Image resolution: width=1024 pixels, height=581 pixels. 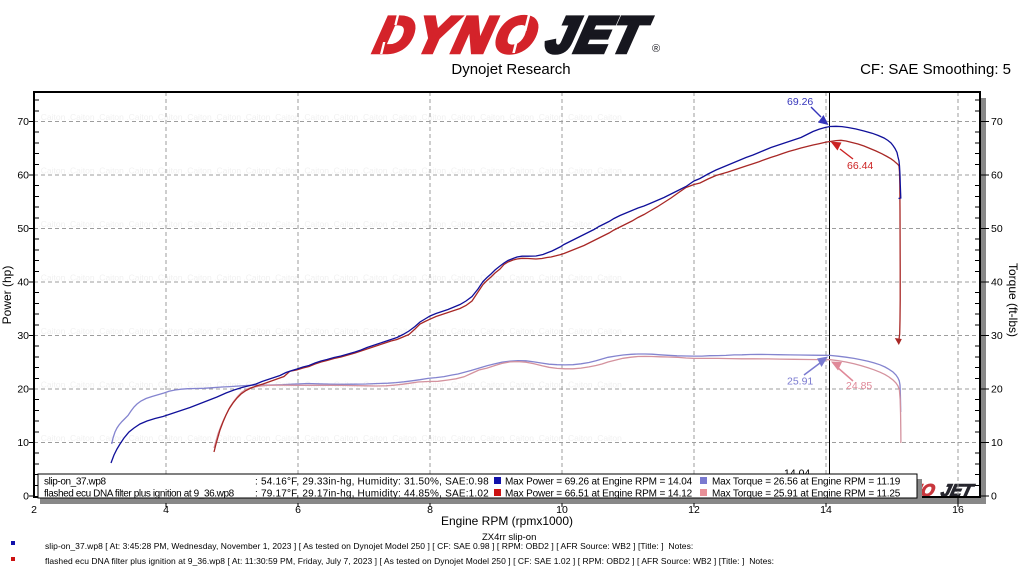 I want to click on svg-text: slip-on_37.wp8, so click(x=75, y=482).